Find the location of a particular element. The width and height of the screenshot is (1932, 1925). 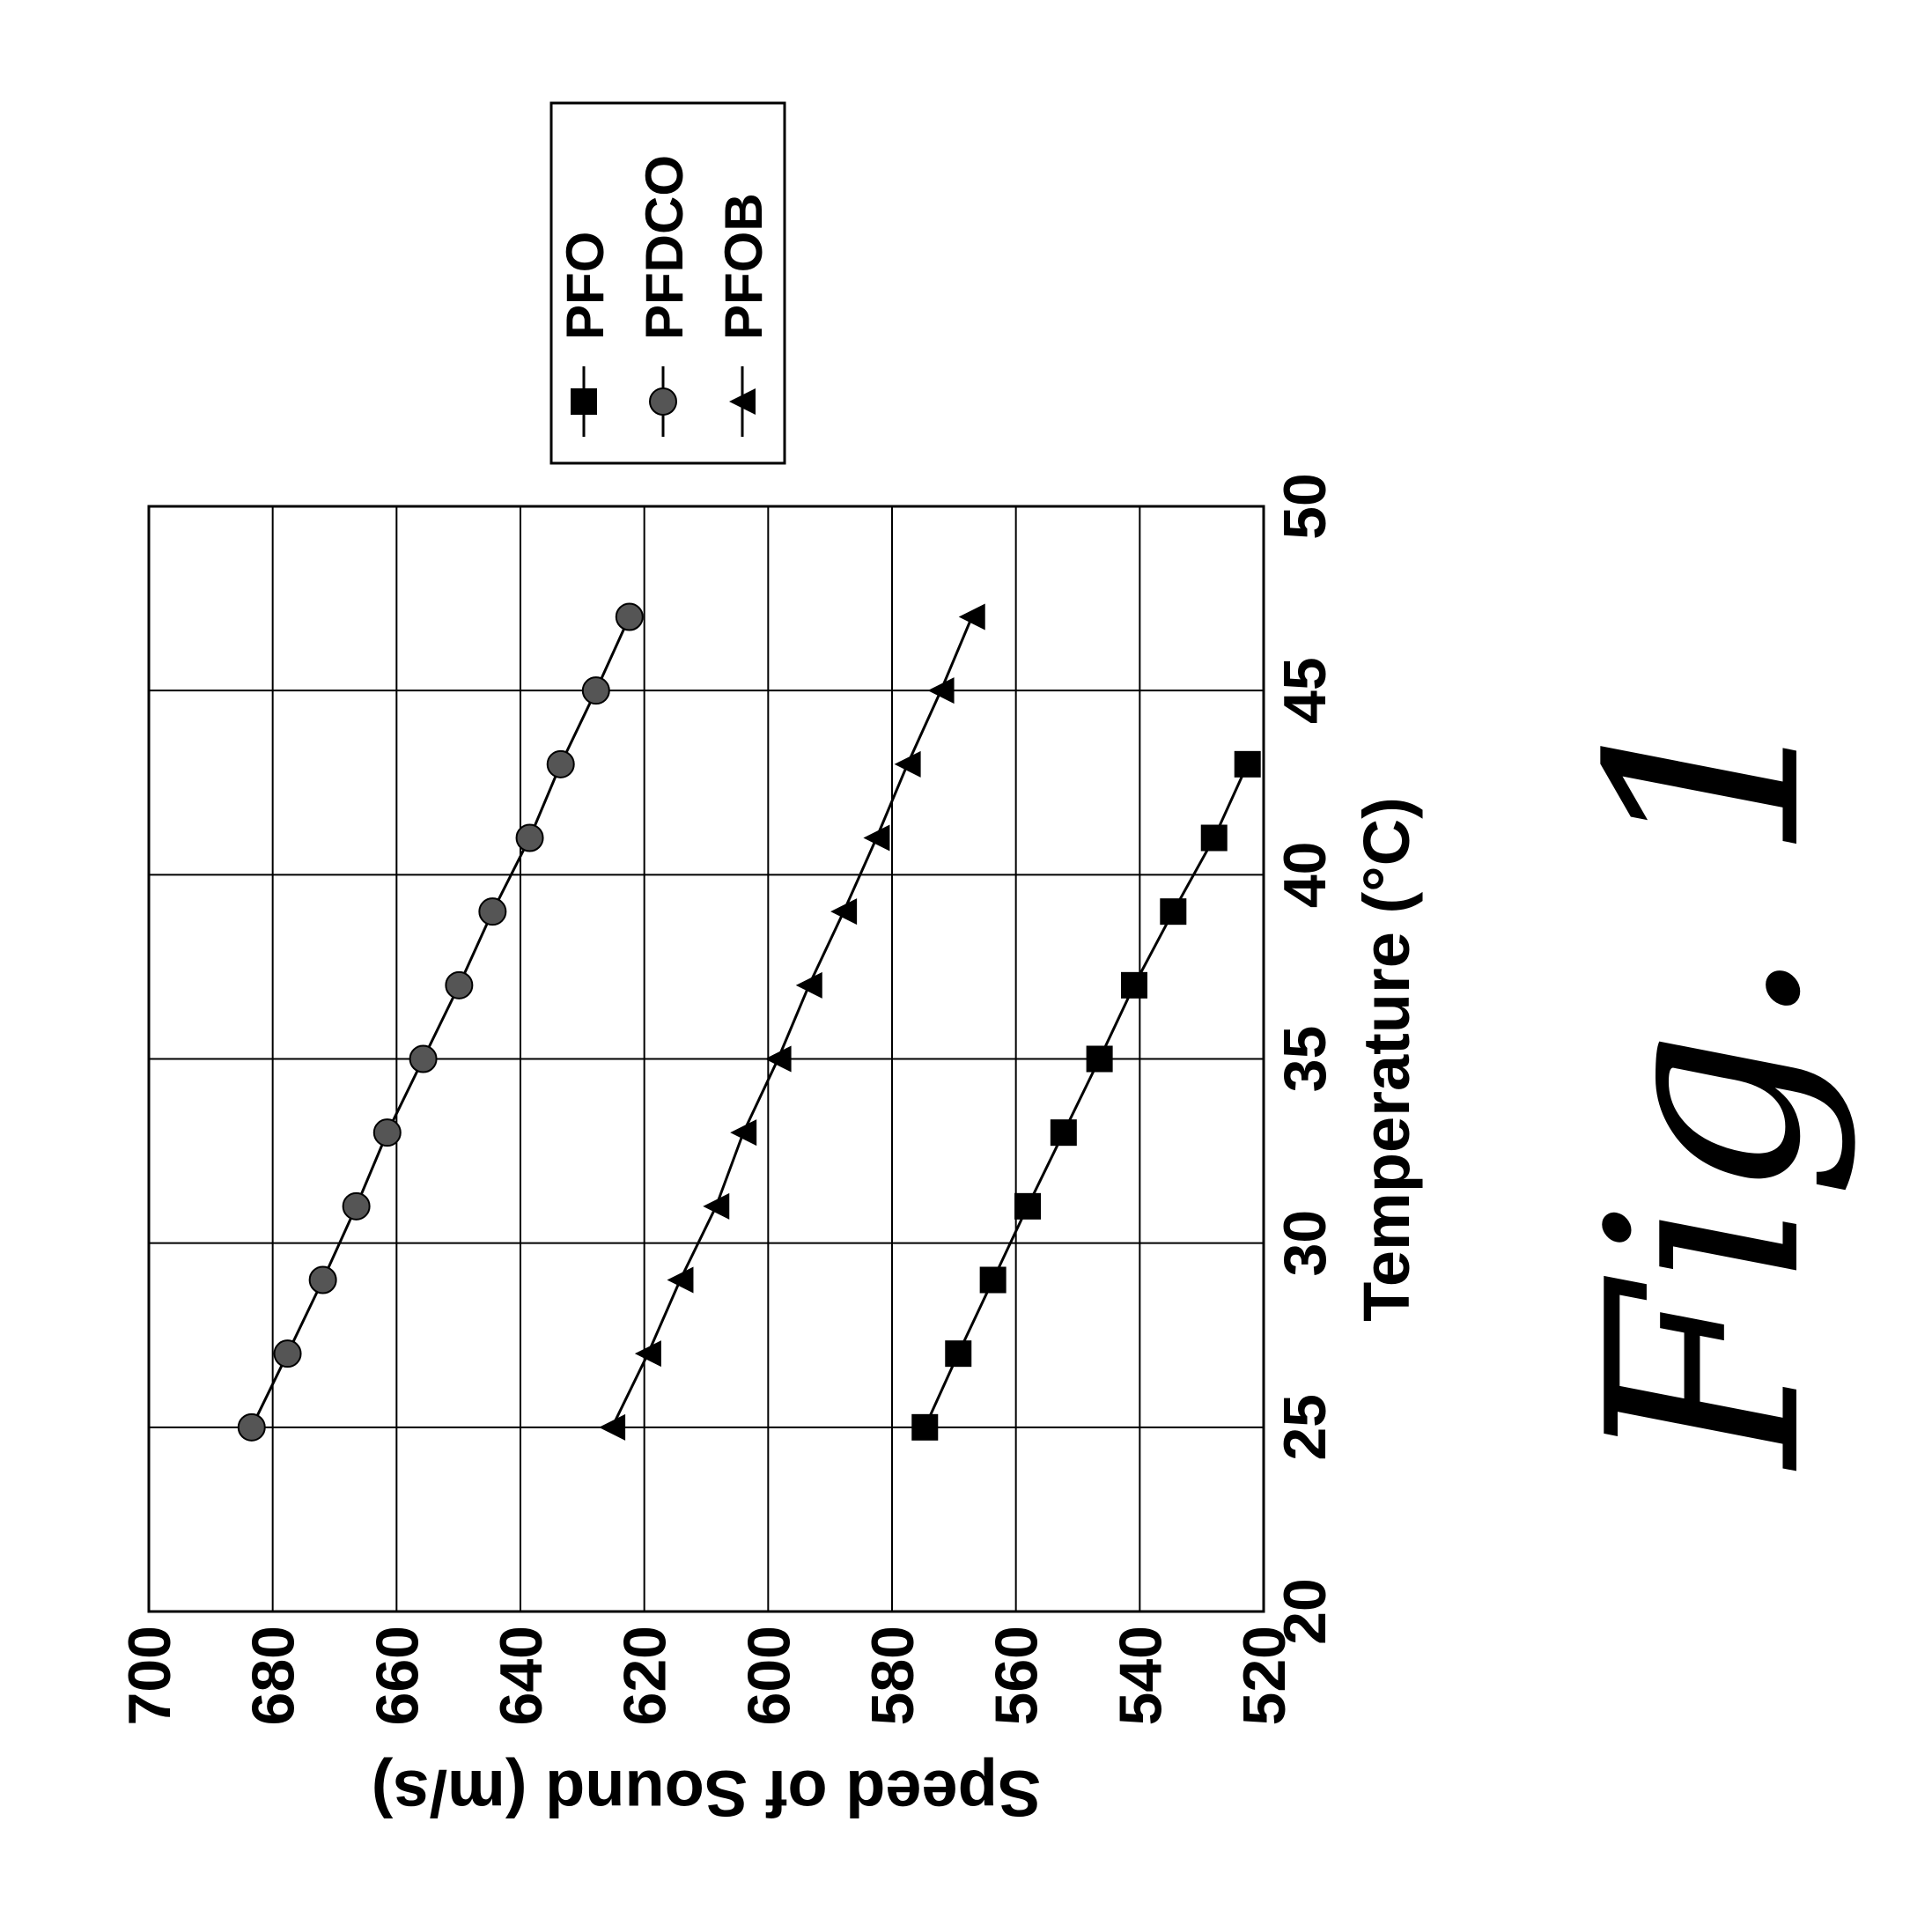

x-tick-label: 45 is located at coordinates (1305, 690).